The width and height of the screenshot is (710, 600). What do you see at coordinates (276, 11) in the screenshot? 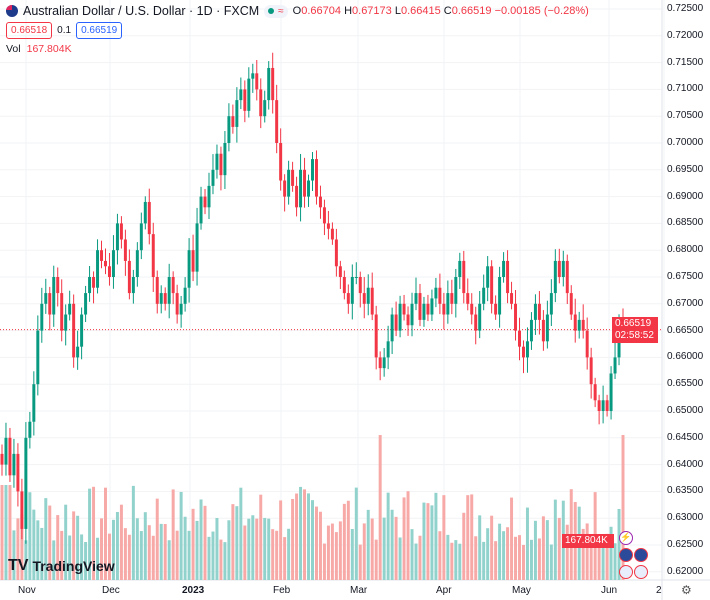
I see `market-status-pill: ≈` at bounding box center [276, 11].